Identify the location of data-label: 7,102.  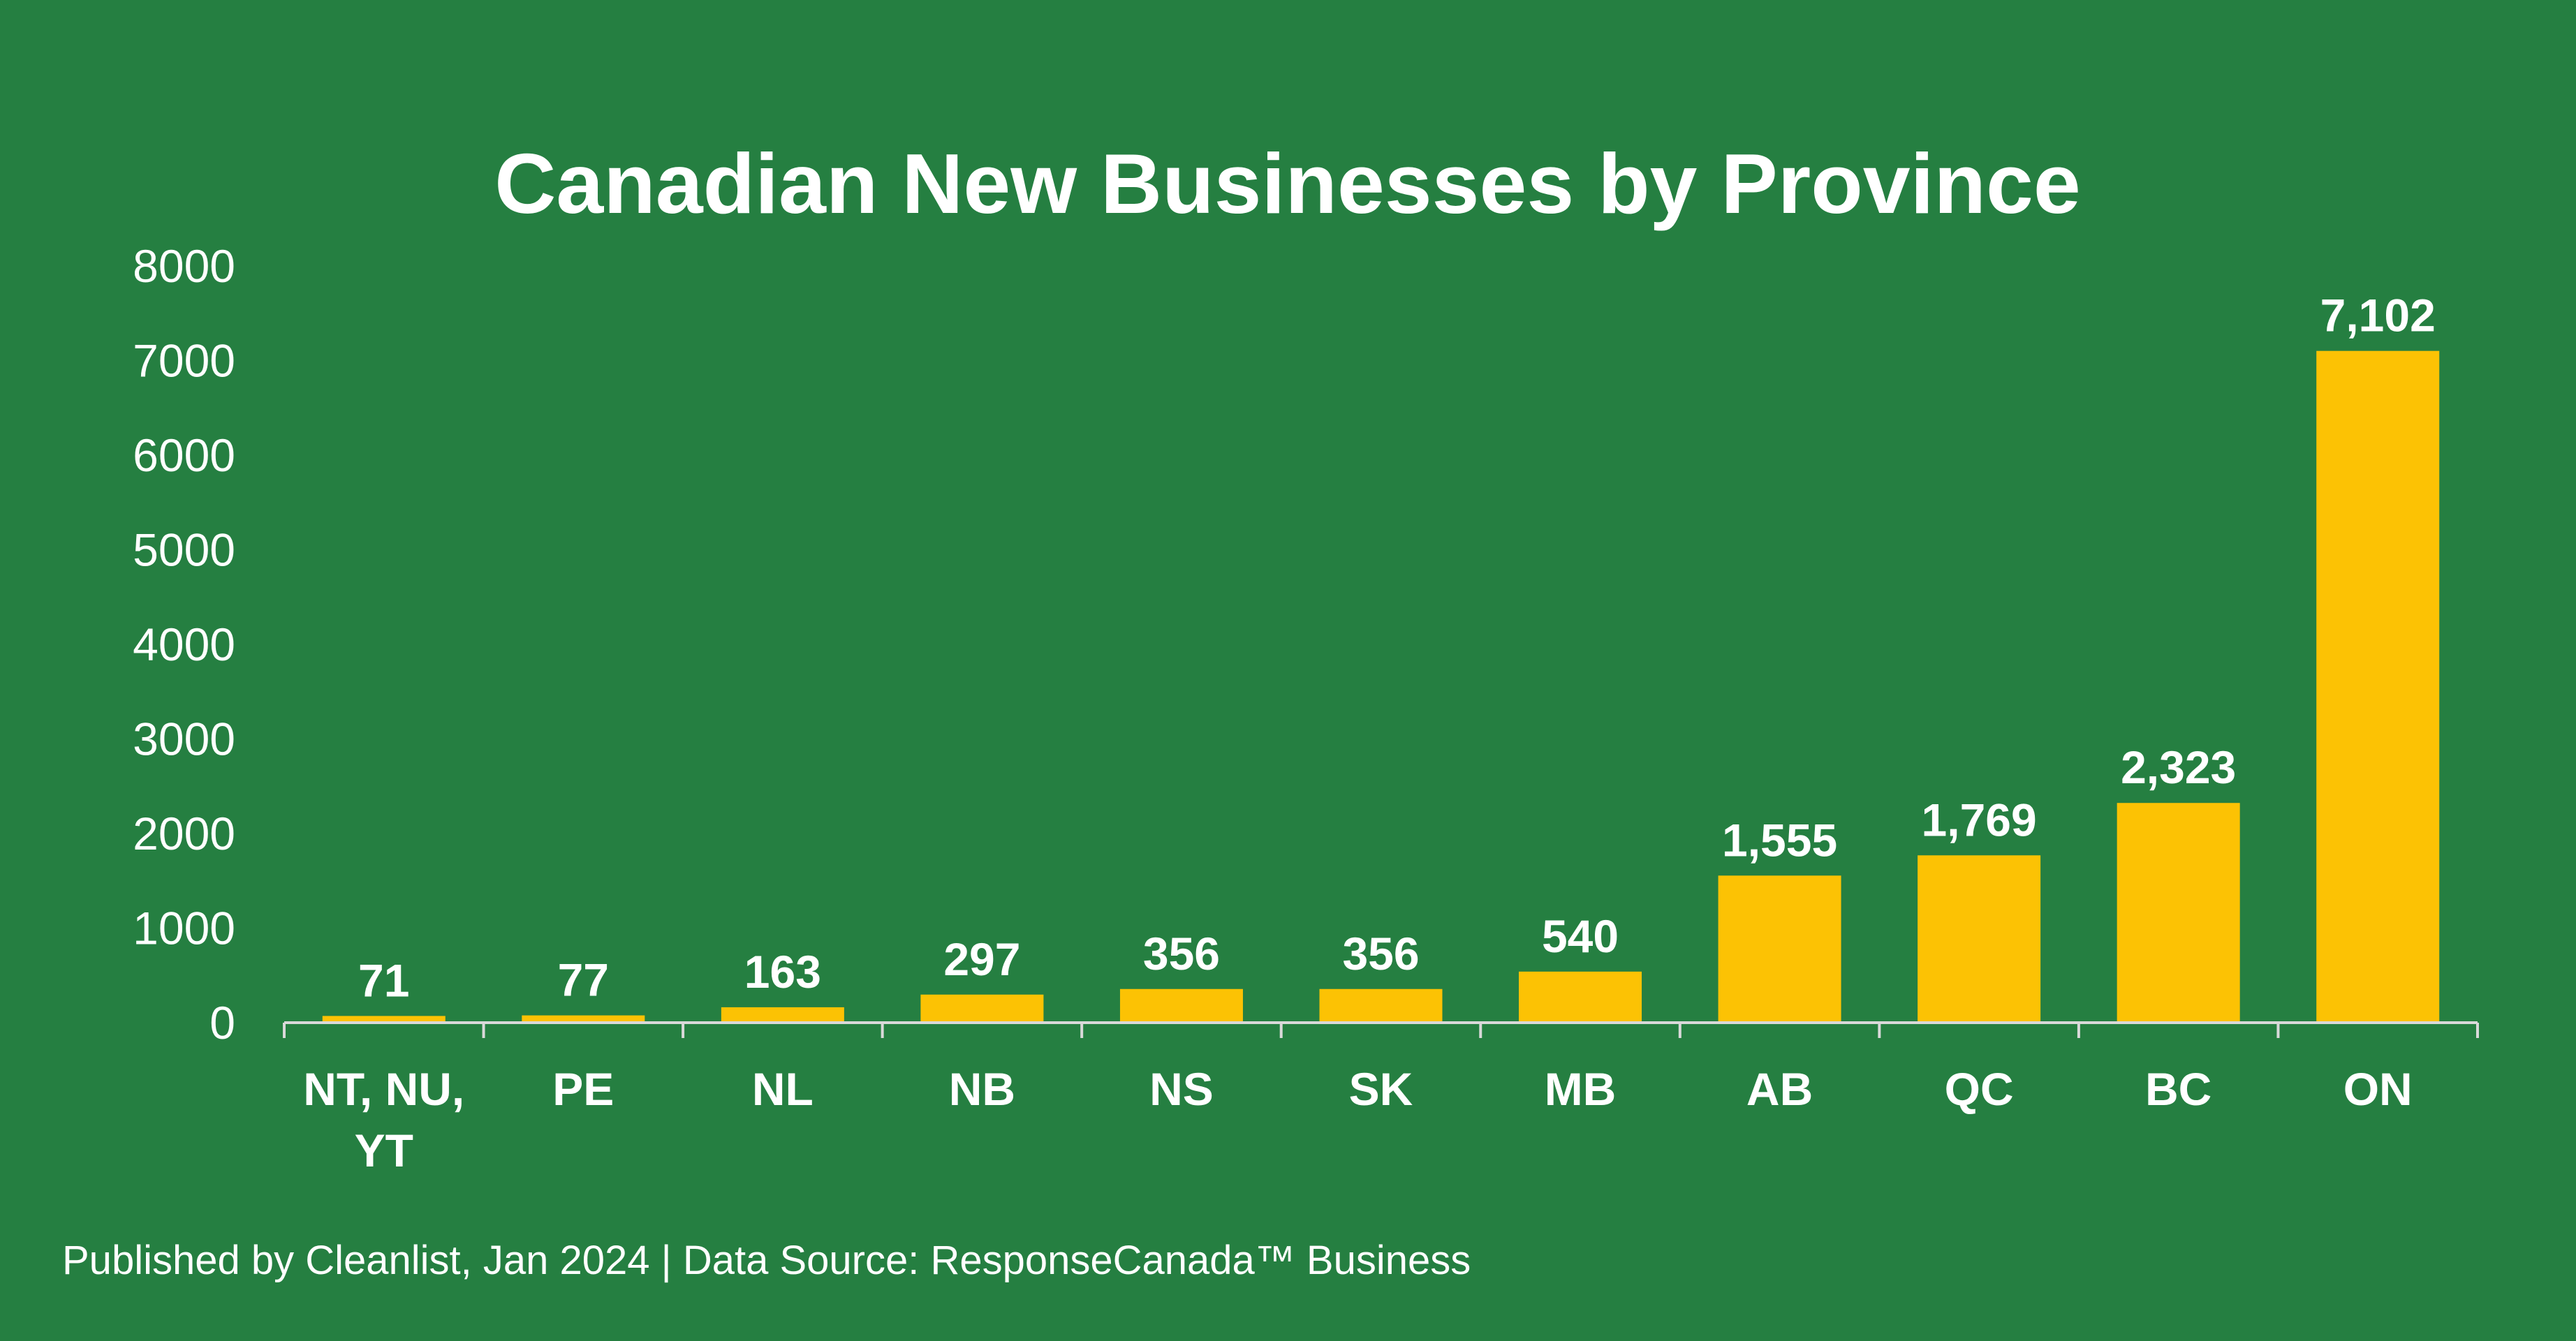
(2378, 315).